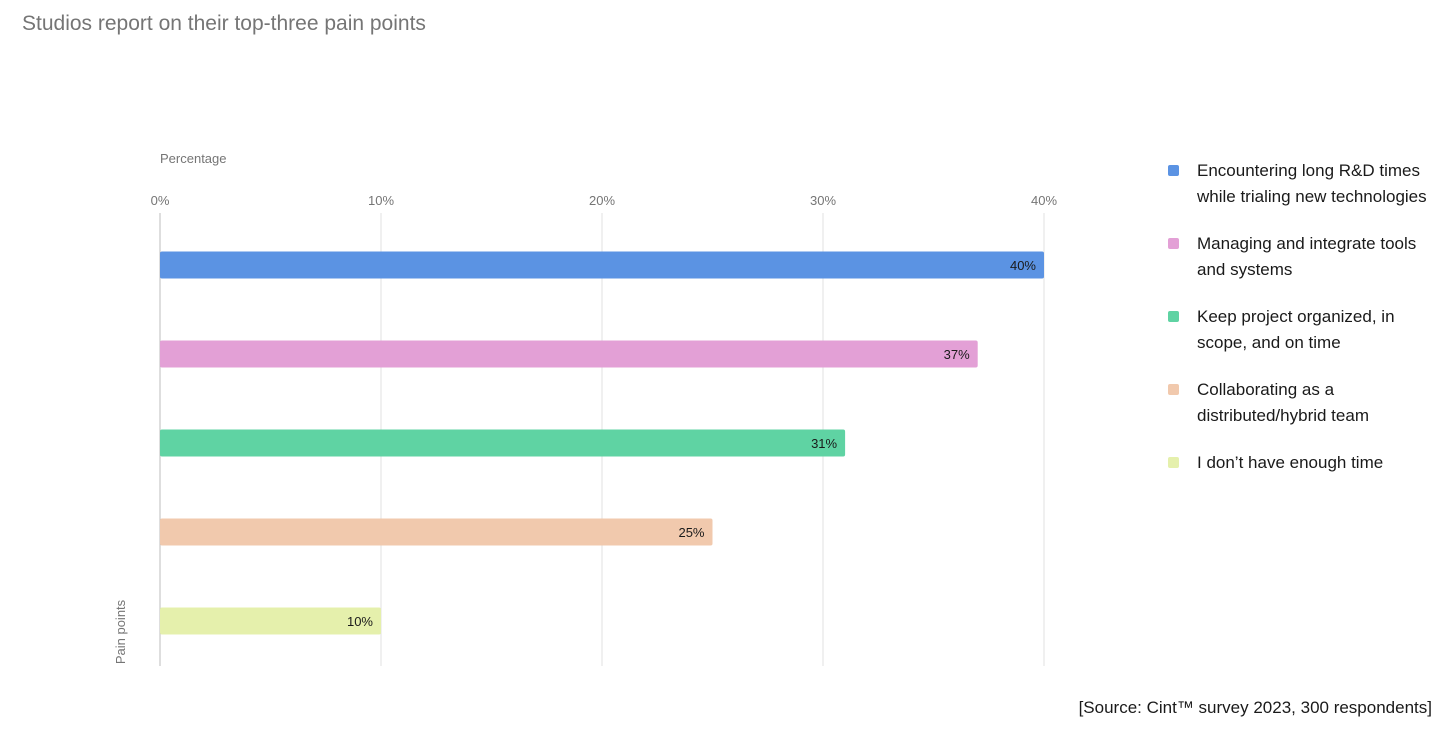 This screenshot has height=731, width=1456. Describe the element at coordinates (1290, 462) in the screenshot. I see `legend-label: I don’t have enough time` at that location.